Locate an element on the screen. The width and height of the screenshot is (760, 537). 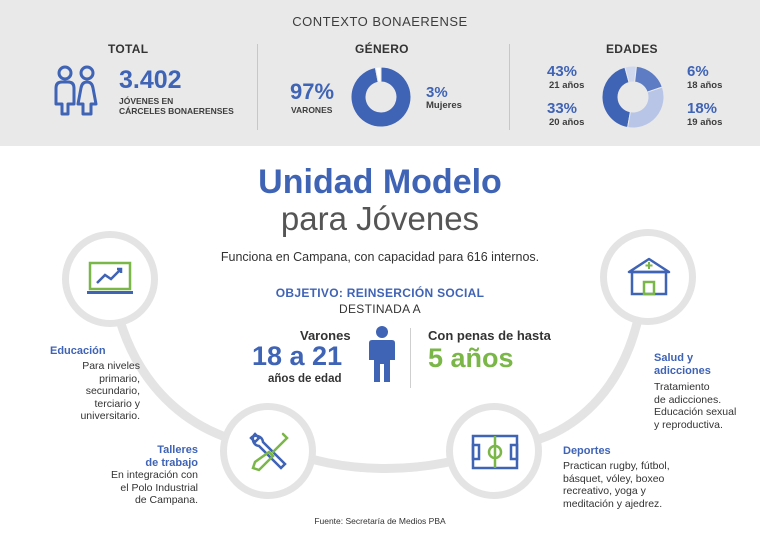
health-house-icon is located at coordinates (649, 276).